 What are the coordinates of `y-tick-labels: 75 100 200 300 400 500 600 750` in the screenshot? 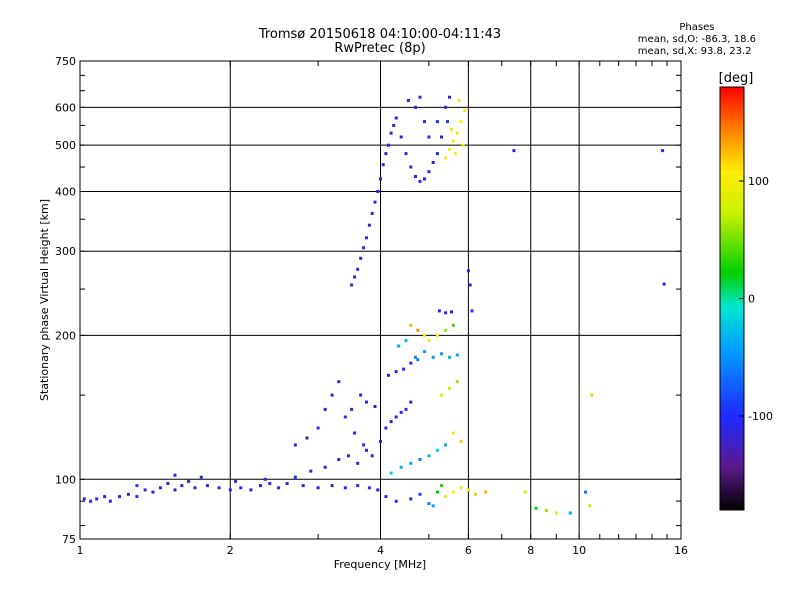 It's located at (65, 300).